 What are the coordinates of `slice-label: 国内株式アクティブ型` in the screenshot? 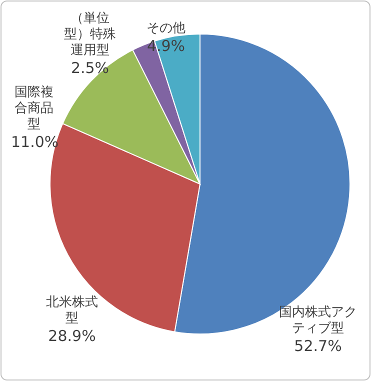 It's located at (318, 321).